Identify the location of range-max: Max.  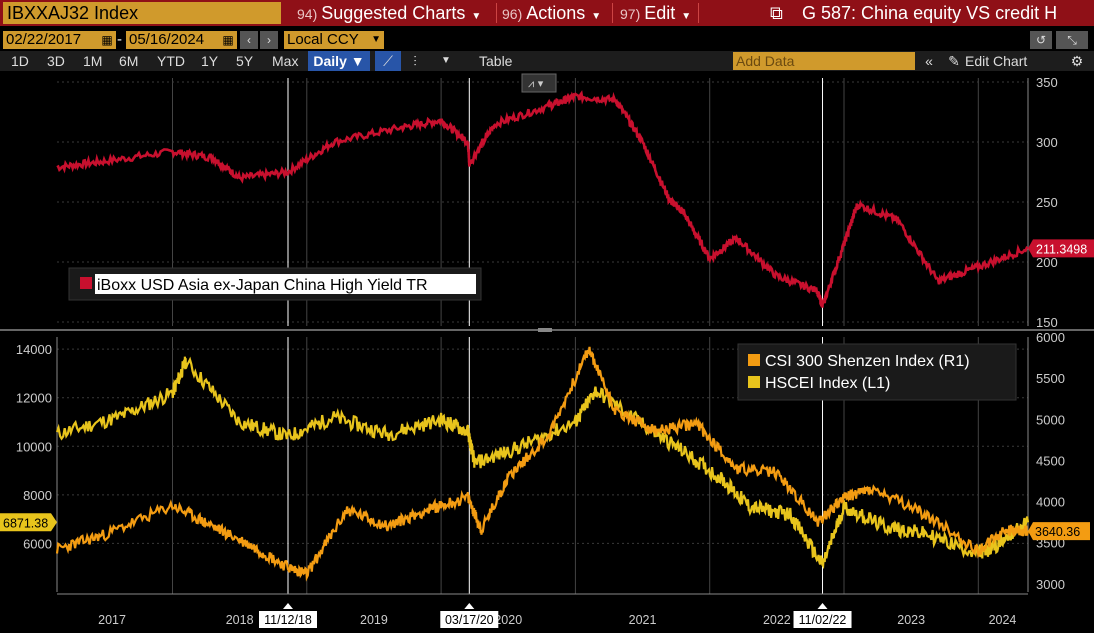
(285, 61).